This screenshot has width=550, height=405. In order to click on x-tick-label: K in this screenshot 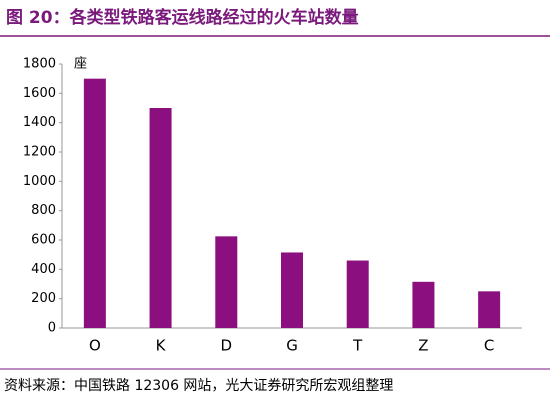, I will do `click(161, 346)`.